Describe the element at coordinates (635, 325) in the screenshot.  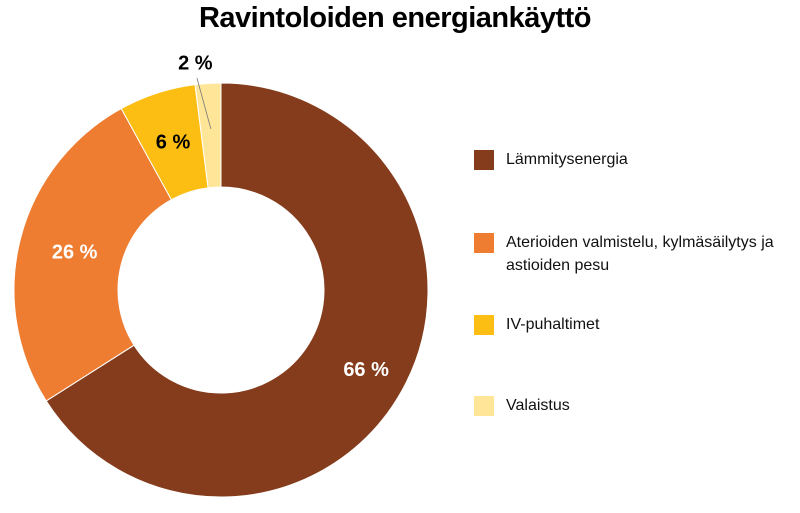
I see `legend-item-iv-puhaltimet: IV-puhaltimet` at that location.